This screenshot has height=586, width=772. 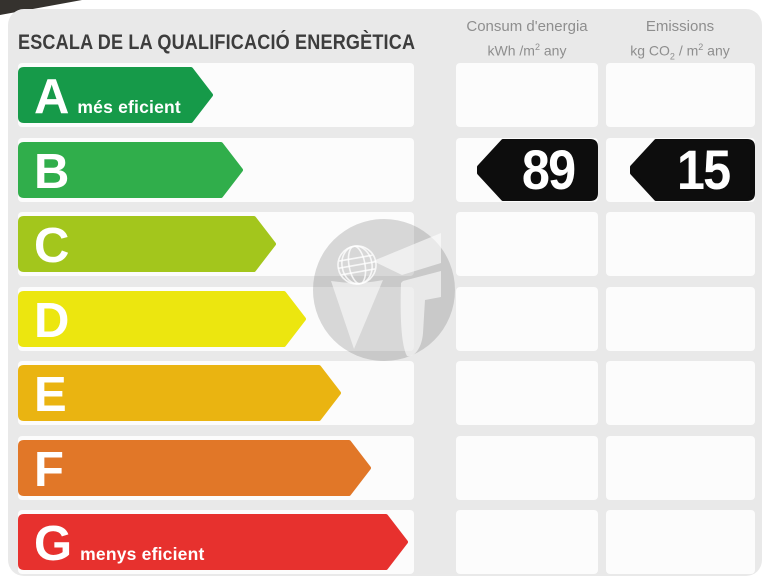 I want to click on f-logo-icon, so click(x=407, y=295).